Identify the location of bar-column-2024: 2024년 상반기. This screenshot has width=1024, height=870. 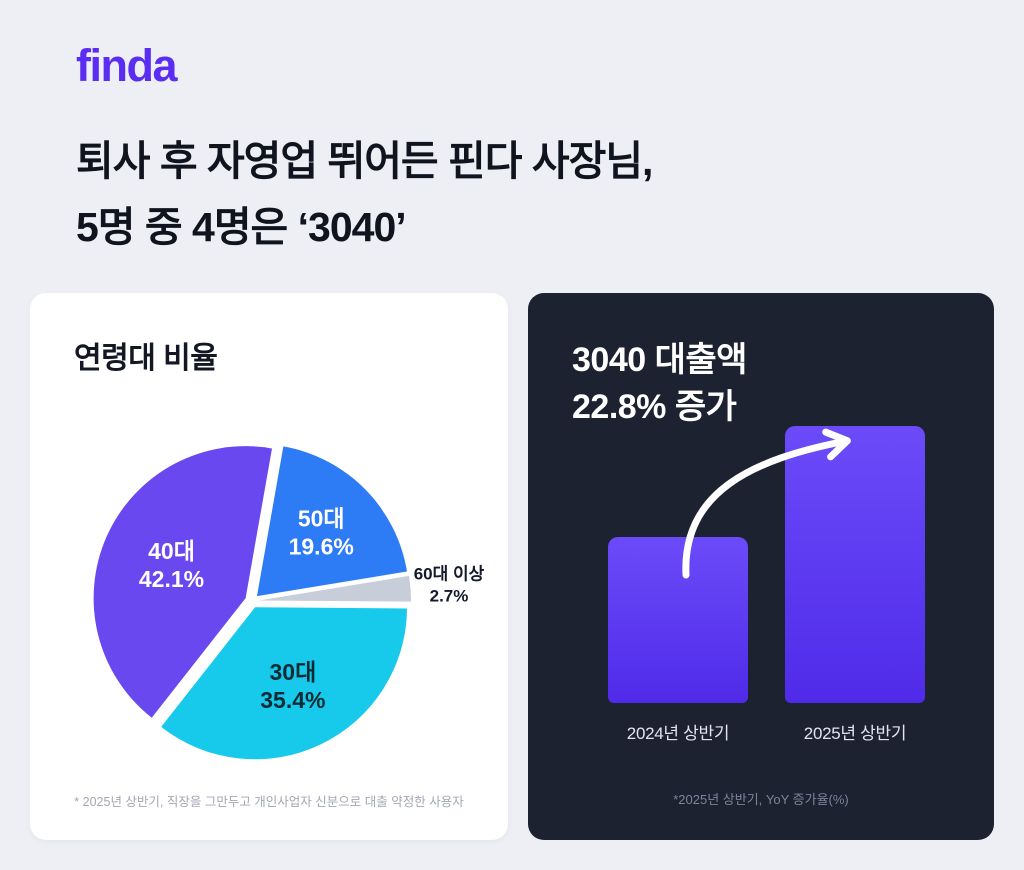
(678, 640).